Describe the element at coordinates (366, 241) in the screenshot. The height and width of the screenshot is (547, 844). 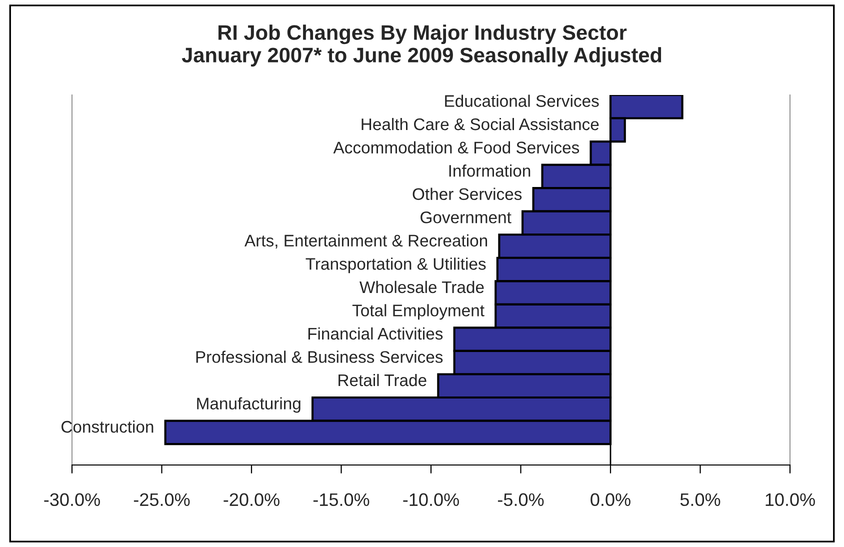
I see `y-tick-label: Arts, Entertainment & Recreation` at that location.